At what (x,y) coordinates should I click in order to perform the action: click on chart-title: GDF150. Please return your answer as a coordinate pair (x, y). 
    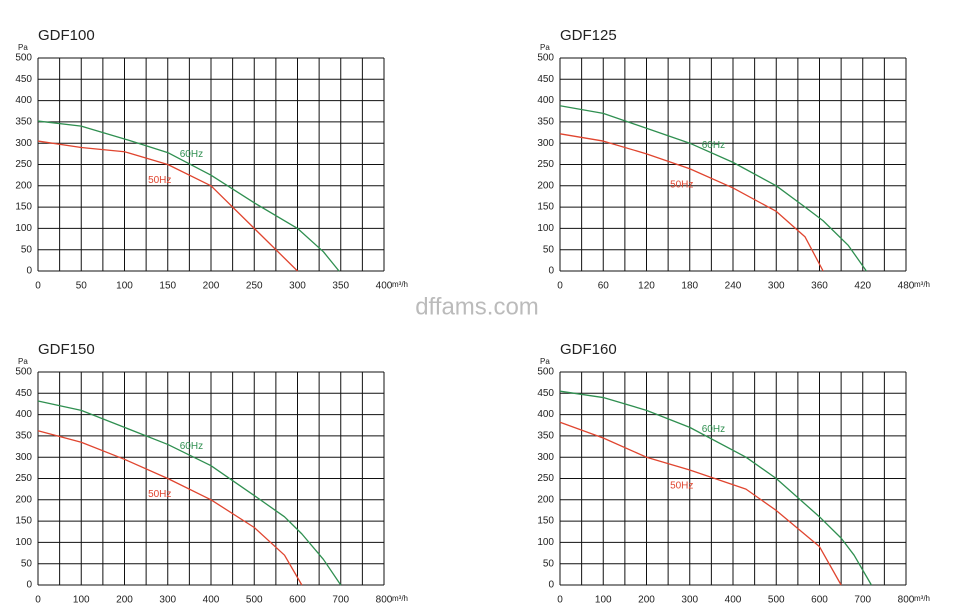
    Looking at the image, I should click on (66, 349).